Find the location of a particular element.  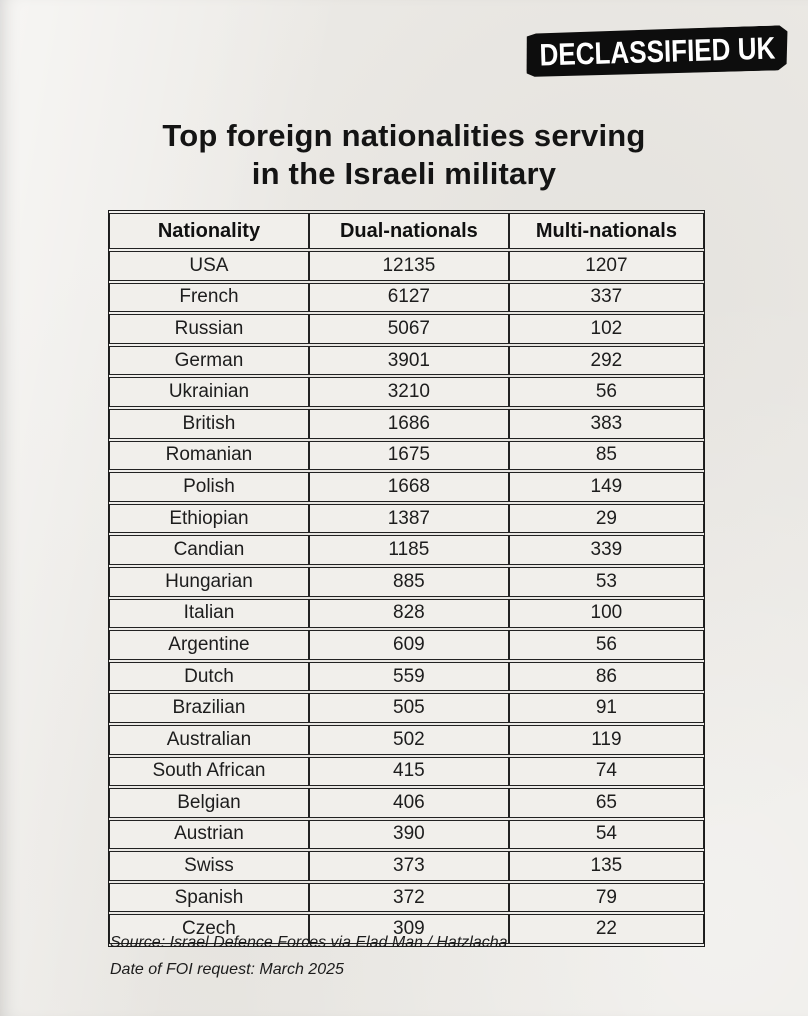

nationality-cell: Polish is located at coordinates (209, 487).